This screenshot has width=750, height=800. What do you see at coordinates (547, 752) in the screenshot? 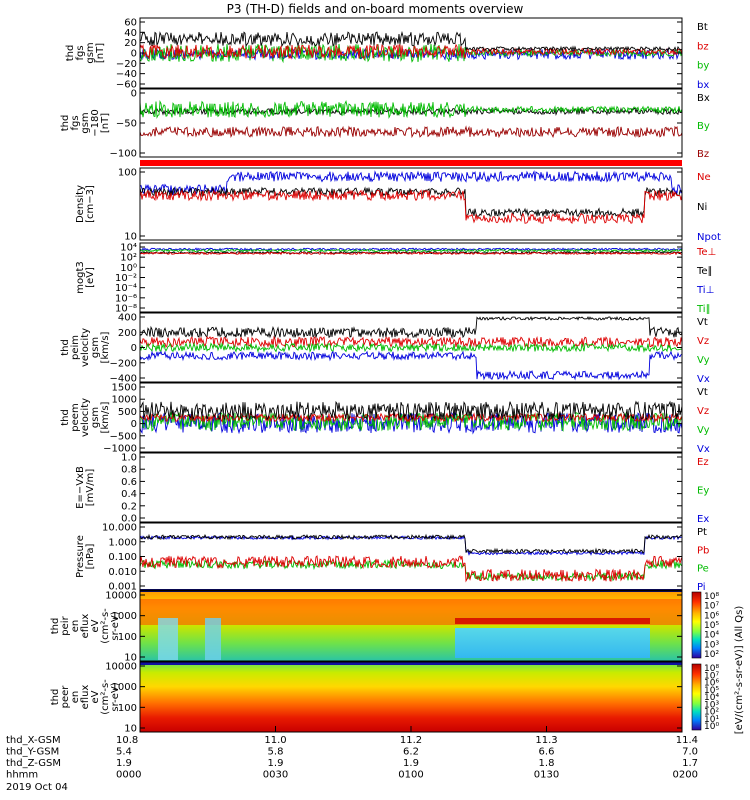
I see `x-tick-label: 6.6` at bounding box center [547, 752].